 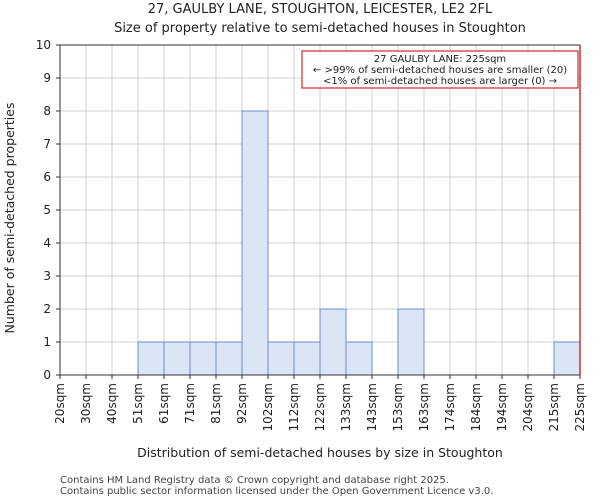 I want to click on y-axis-label: Number of semi-detached properties, so click(x=9, y=218).